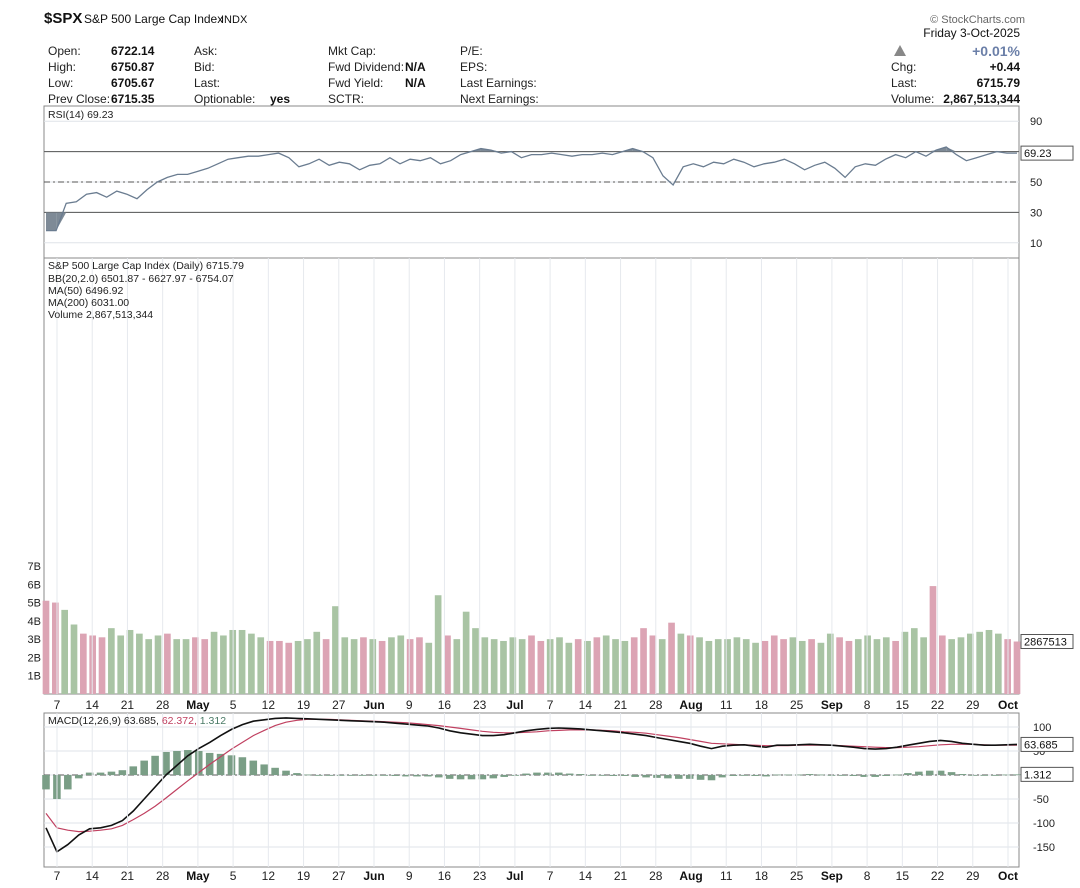  Describe the element at coordinates (409, 705) in the screenshot. I see `x-label-top: 9` at that location.